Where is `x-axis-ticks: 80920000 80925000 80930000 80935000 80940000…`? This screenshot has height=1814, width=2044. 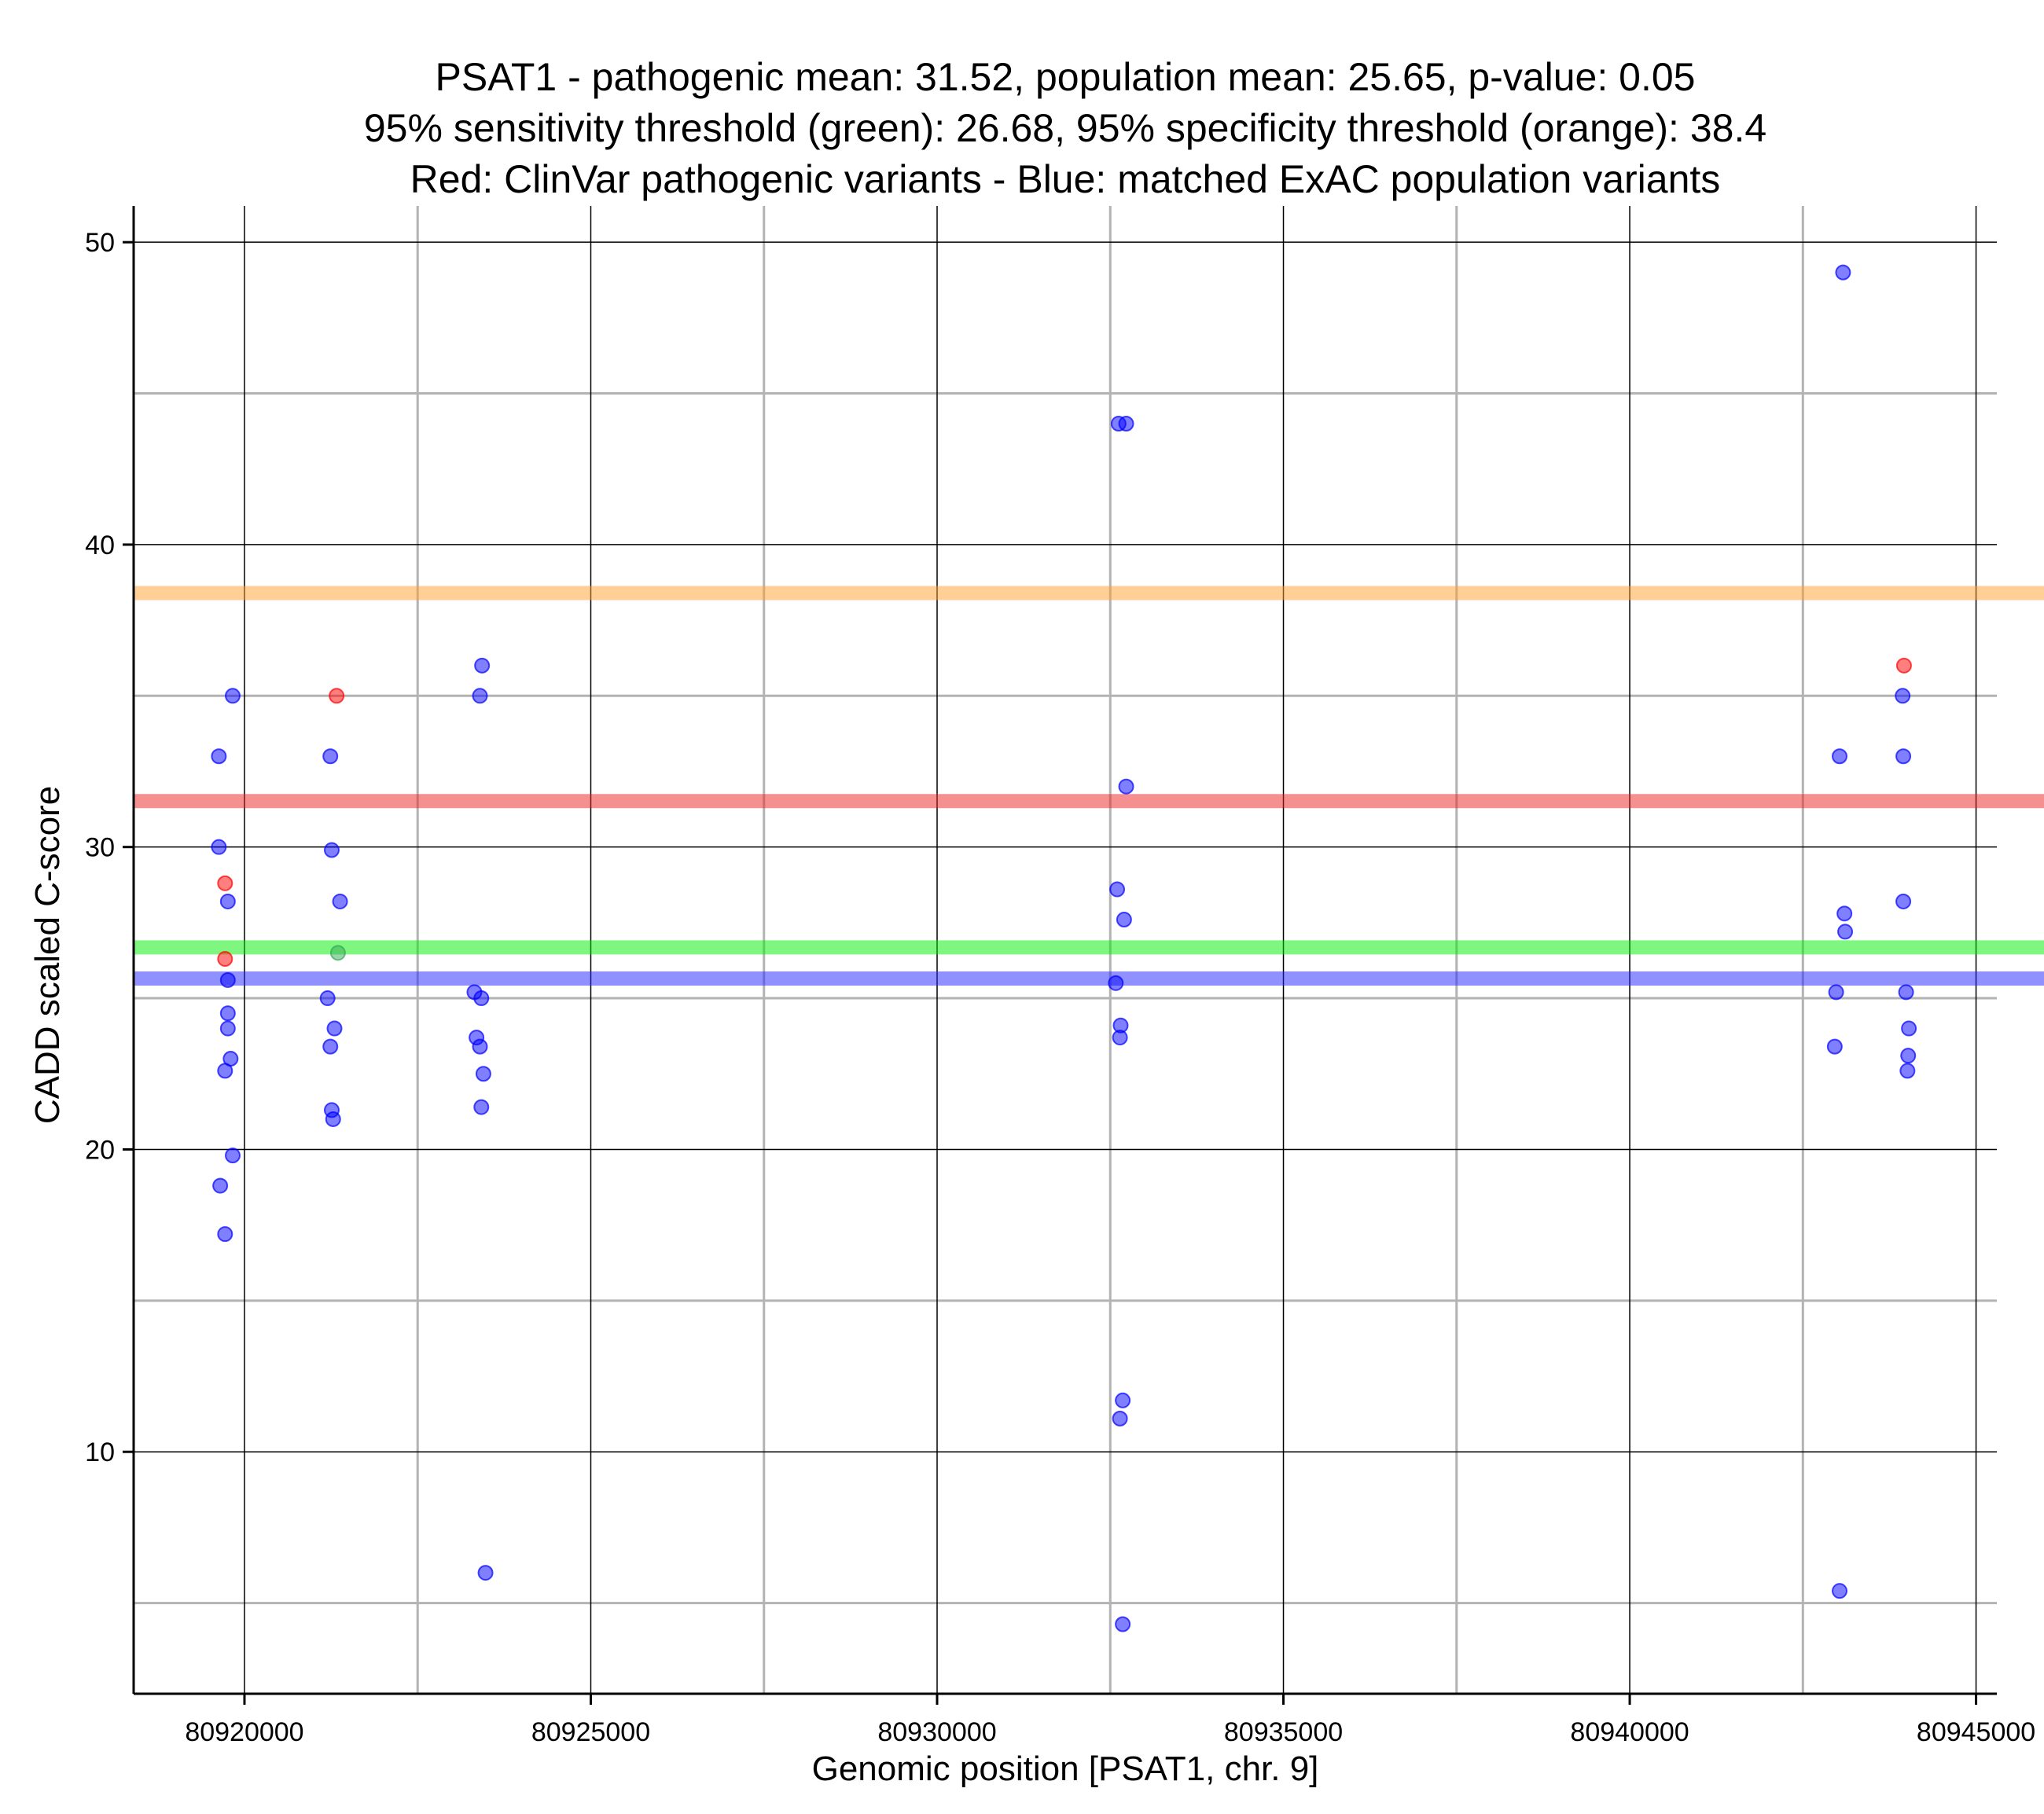
x-axis-ticks: 80920000 80925000 80930000 80935000 80940000… is located at coordinates (1110, 1720).